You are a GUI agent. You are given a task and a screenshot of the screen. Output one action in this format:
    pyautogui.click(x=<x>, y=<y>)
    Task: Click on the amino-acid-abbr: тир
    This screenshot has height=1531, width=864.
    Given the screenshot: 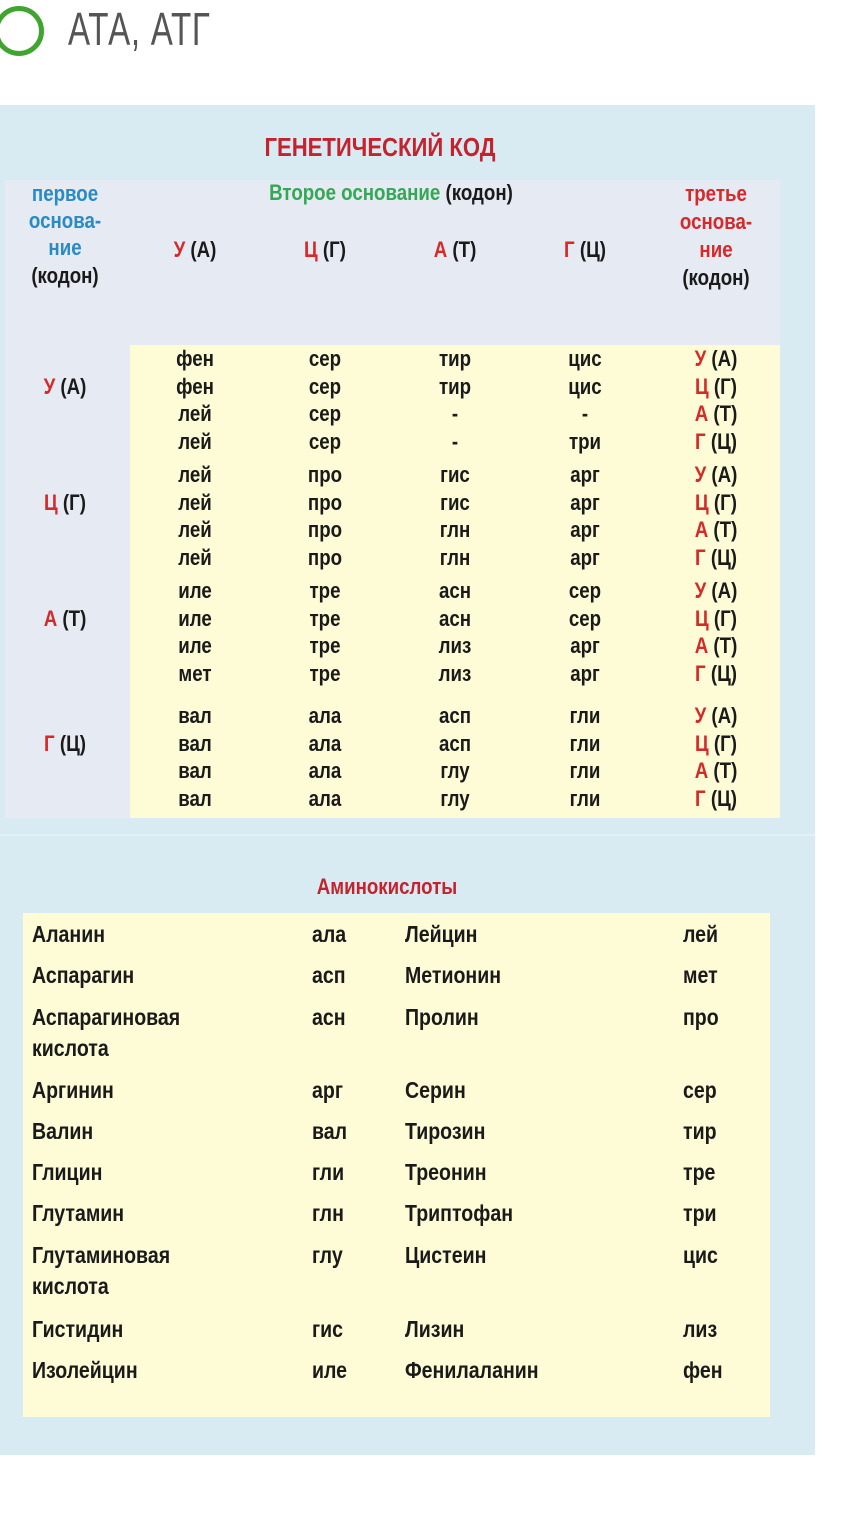 What is the action you would take?
    pyautogui.click(x=700, y=1131)
    